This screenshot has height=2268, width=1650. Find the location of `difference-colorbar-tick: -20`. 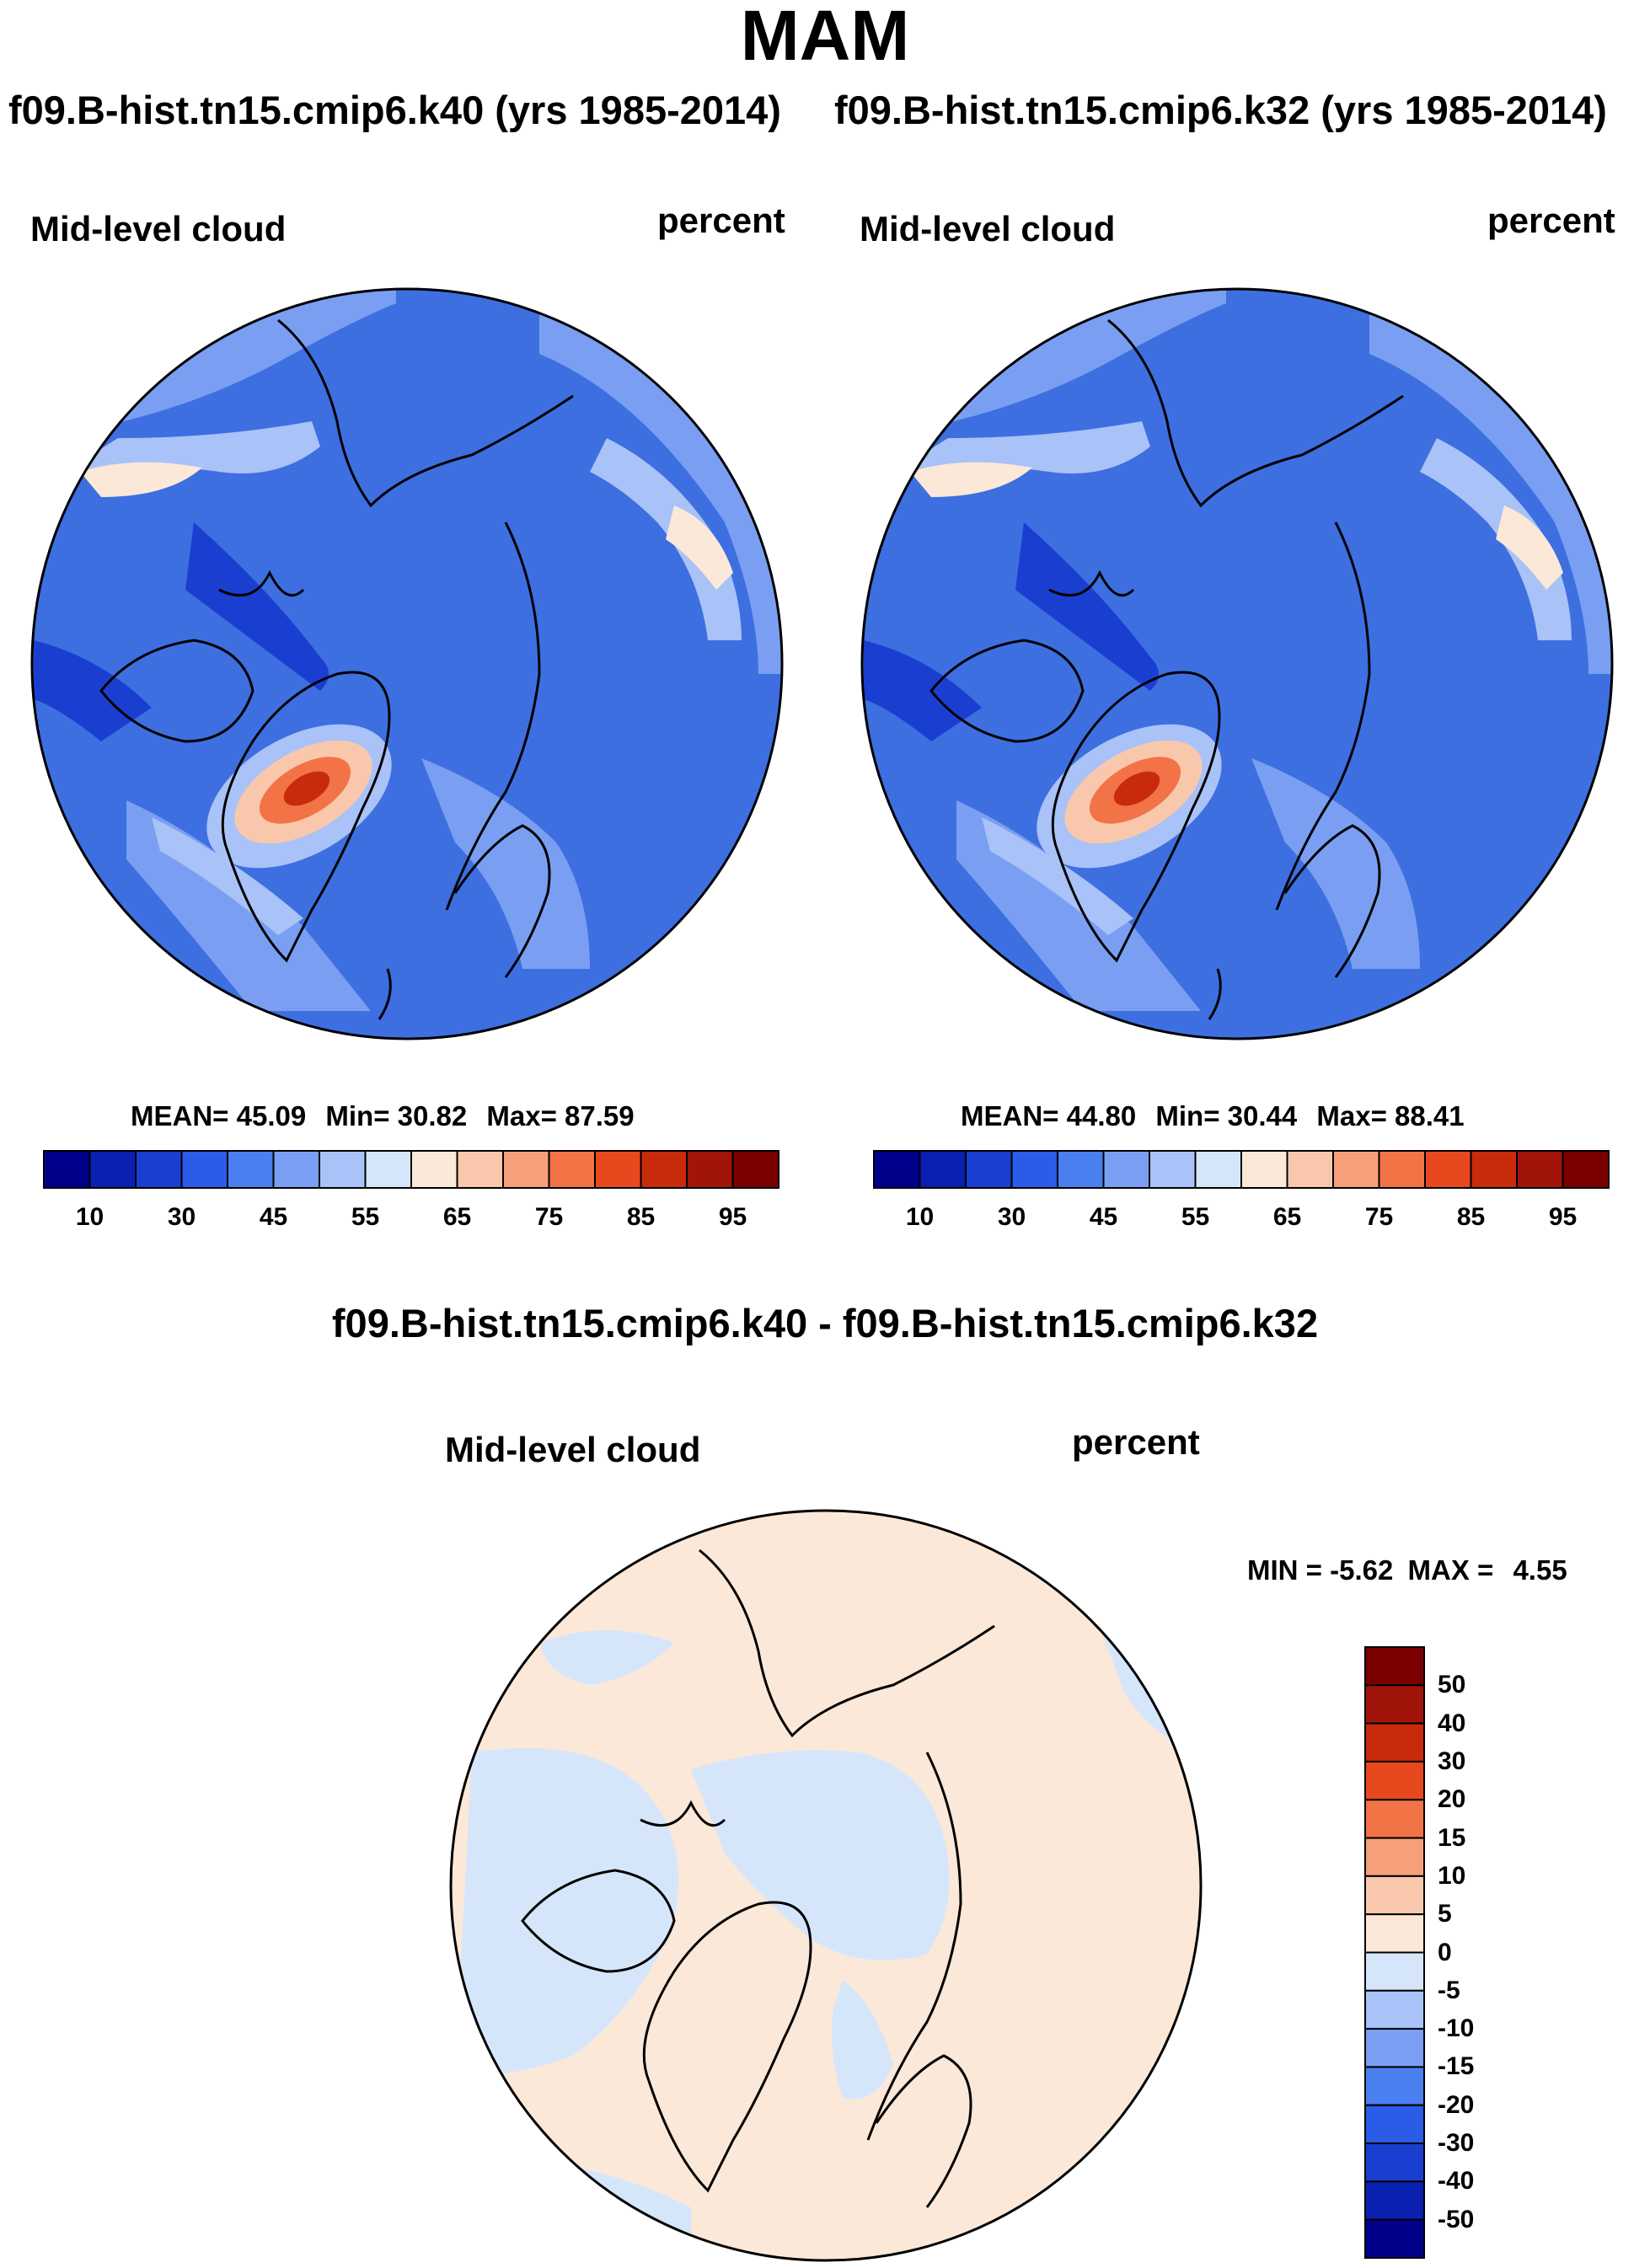

difference-colorbar-tick: -20 is located at coordinates (1456, 2104).